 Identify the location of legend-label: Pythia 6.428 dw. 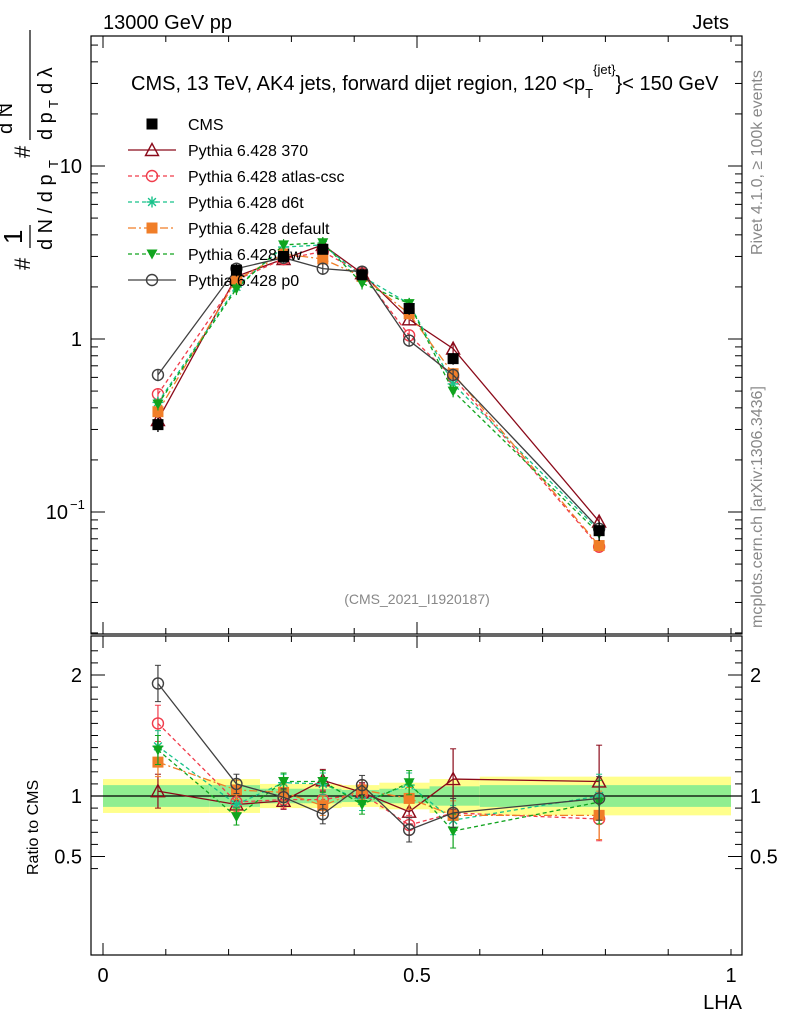
(245, 255).